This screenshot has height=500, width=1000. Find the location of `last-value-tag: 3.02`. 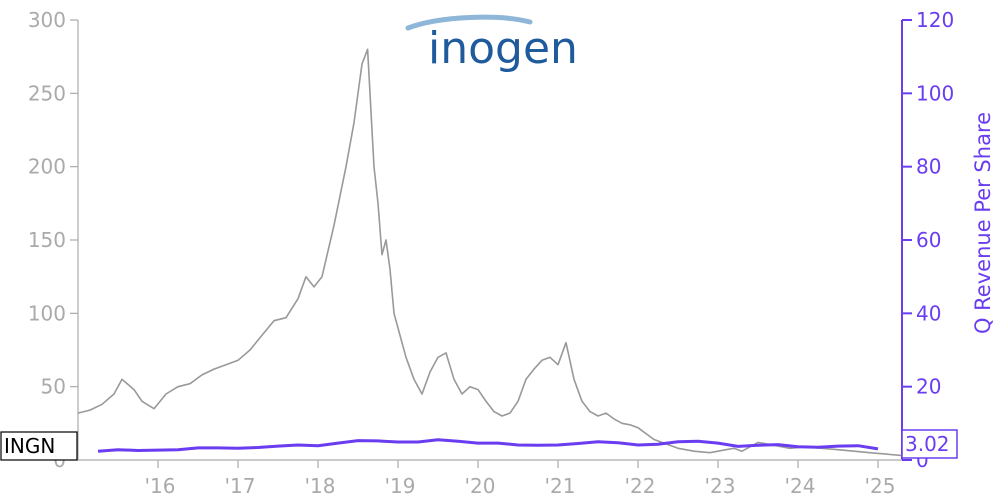

last-value-tag: 3.02 is located at coordinates (929, 444).